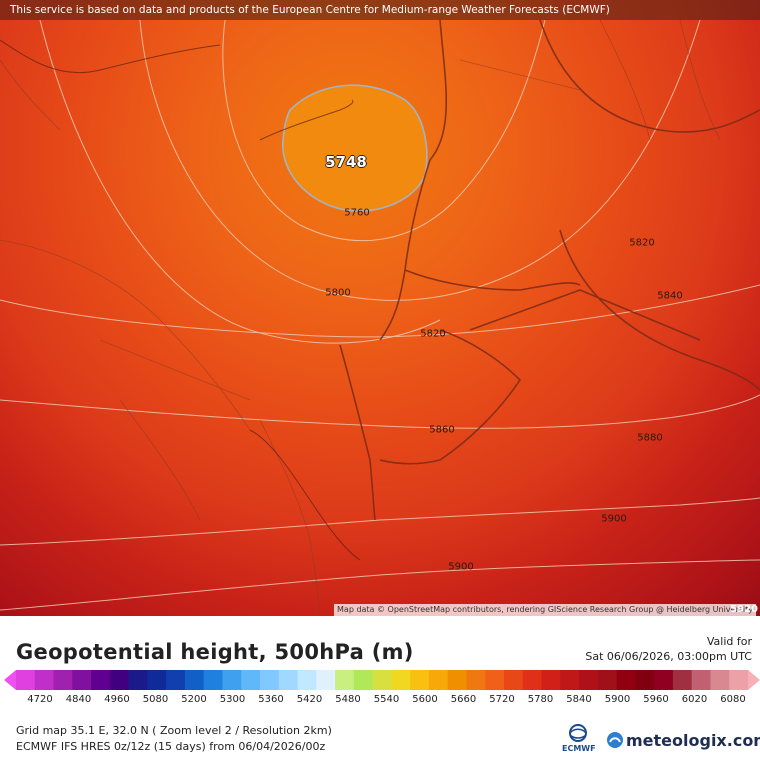 The height and width of the screenshot is (760, 760). Describe the element at coordinates (615, 740) in the screenshot. I see `meteologix-logo-icon` at that location.